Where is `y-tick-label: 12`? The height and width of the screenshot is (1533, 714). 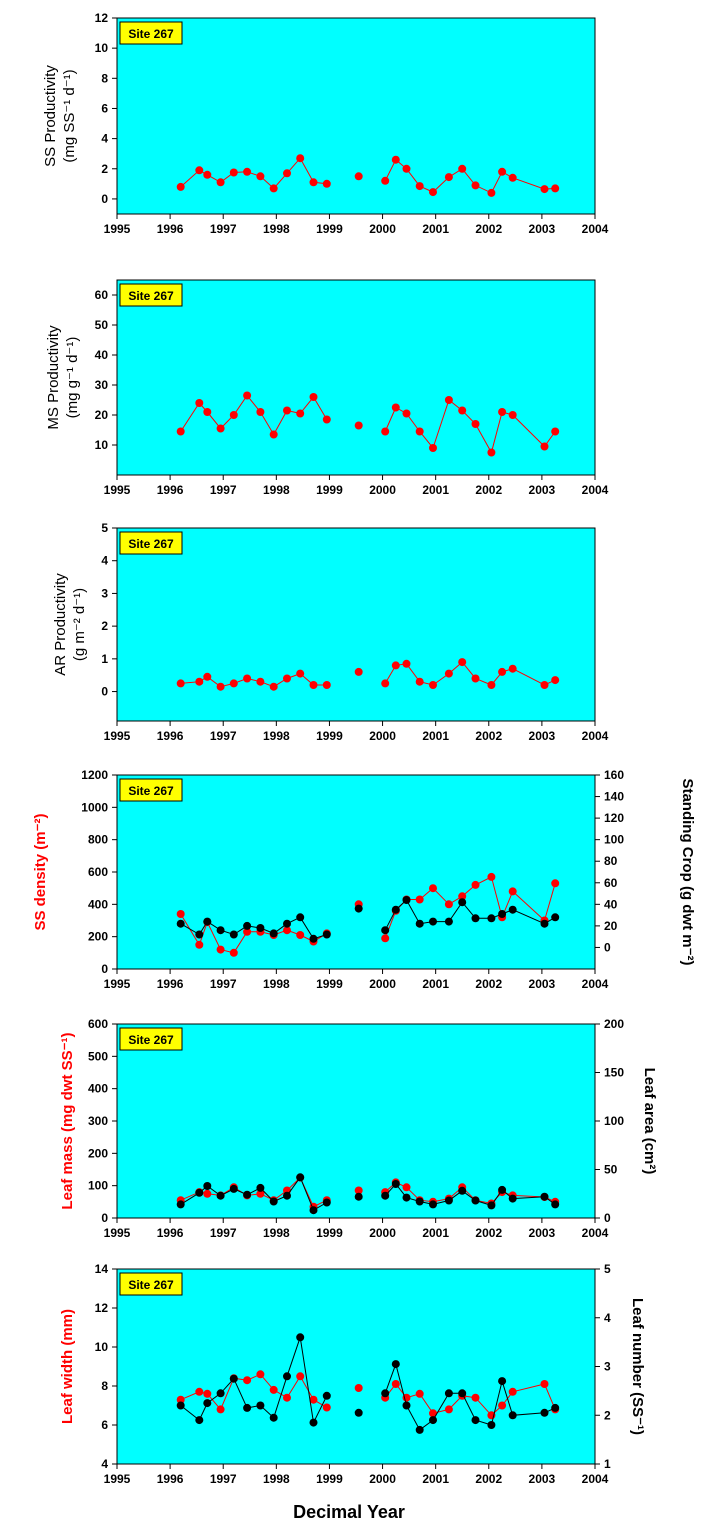
y-tick-label: 12 is located at coordinates (102, 1308).